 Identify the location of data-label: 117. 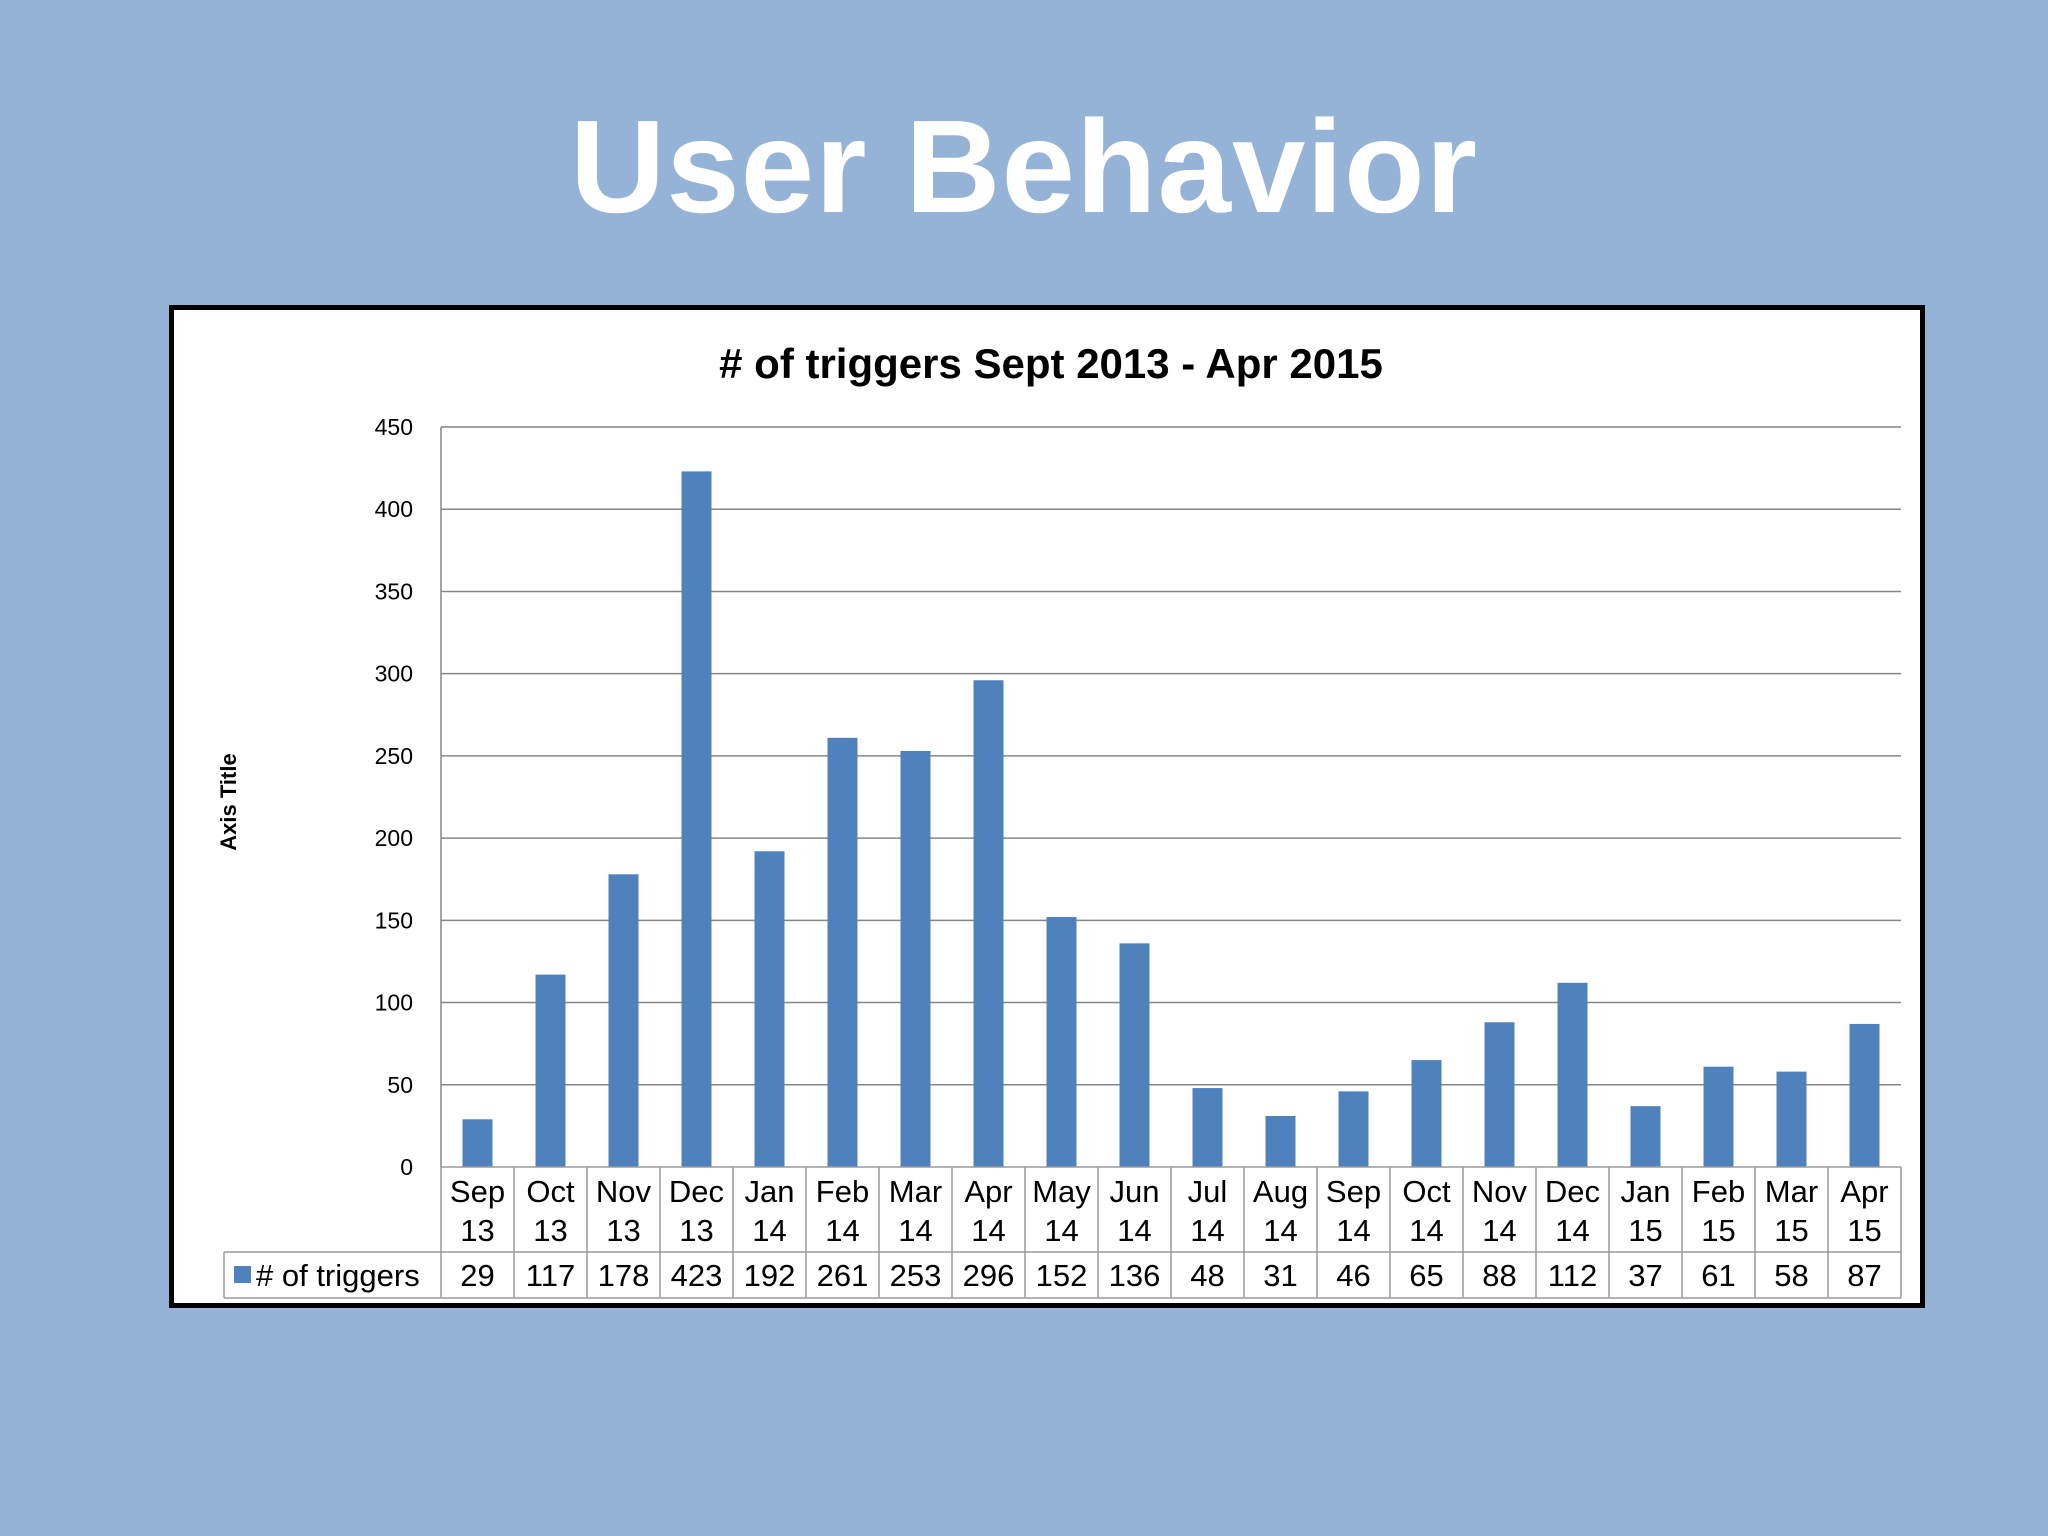
(550, 1275).